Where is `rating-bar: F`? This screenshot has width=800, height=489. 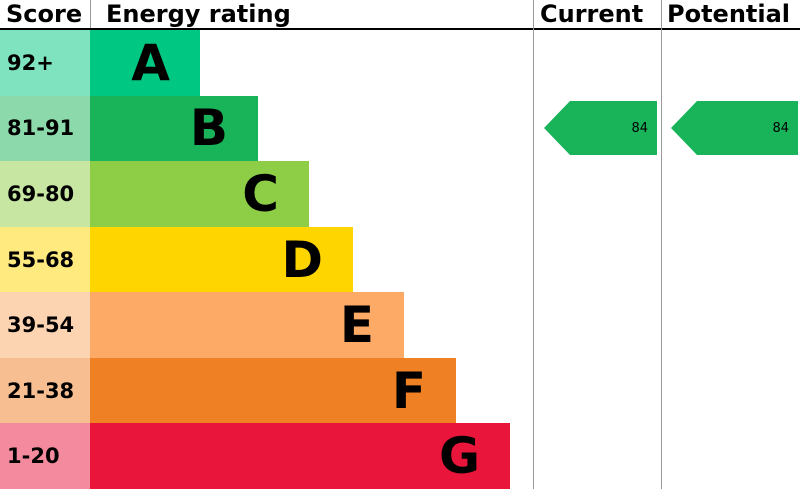
rating-bar: F is located at coordinates (273, 390).